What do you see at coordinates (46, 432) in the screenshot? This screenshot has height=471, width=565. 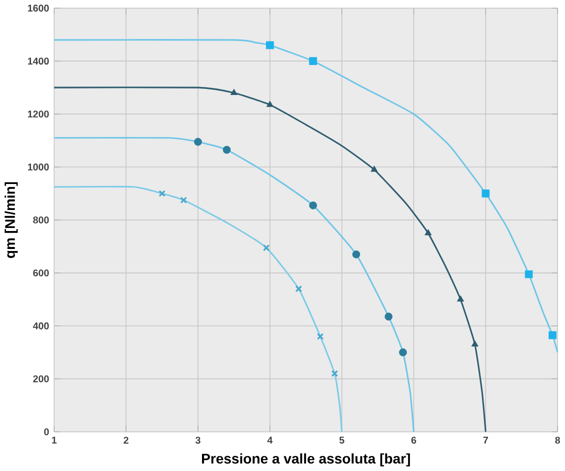 I see `y-tick-label: 0` at bounding box center [46, 432].